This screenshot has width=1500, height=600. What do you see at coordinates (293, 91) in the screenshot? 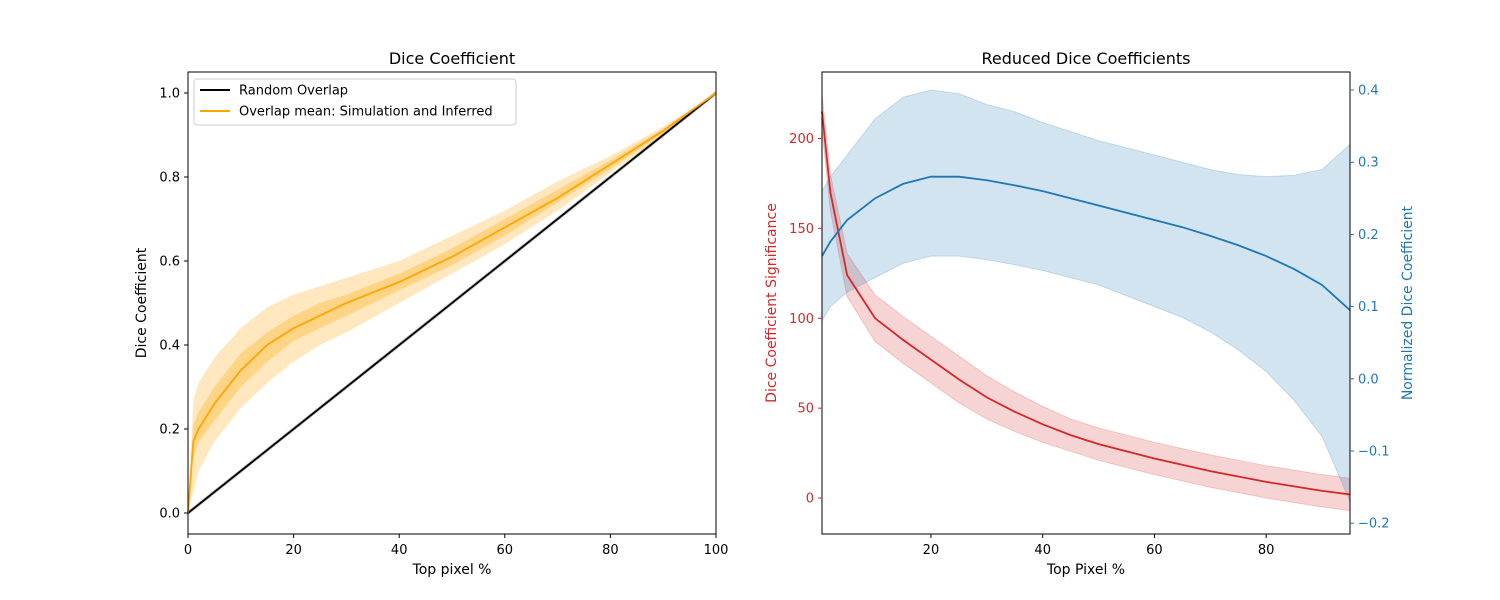
I see `legend-label-random-overlap: Random Overlap` at bounding box center [293, 91].